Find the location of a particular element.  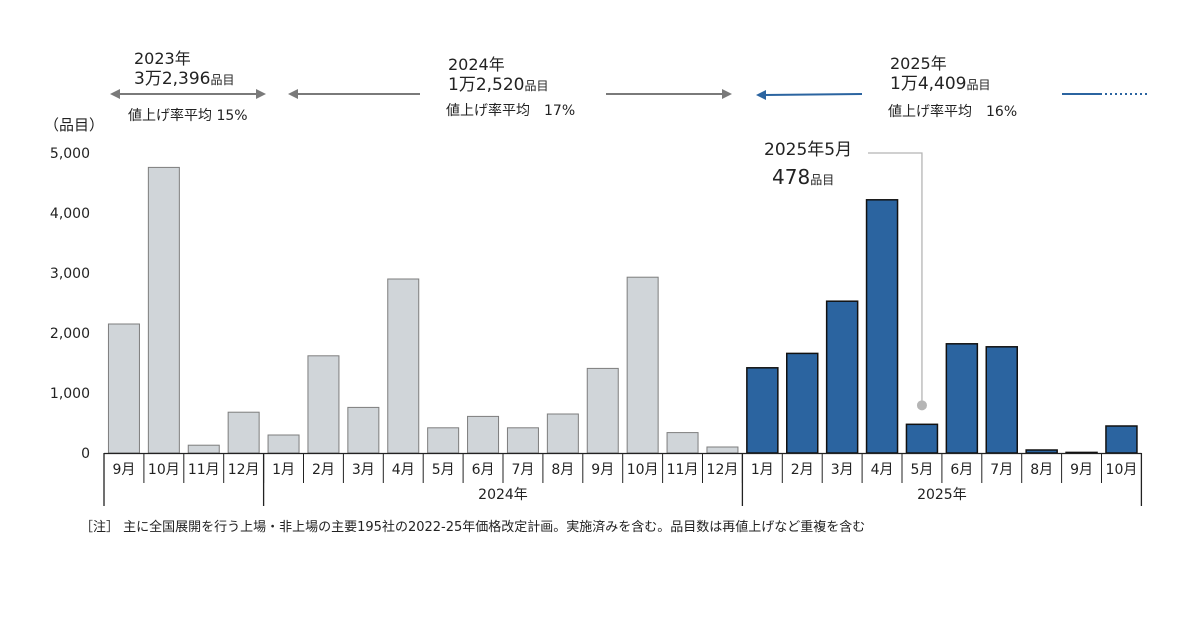

annotation-leader-line is located at coordinates (895, 279).